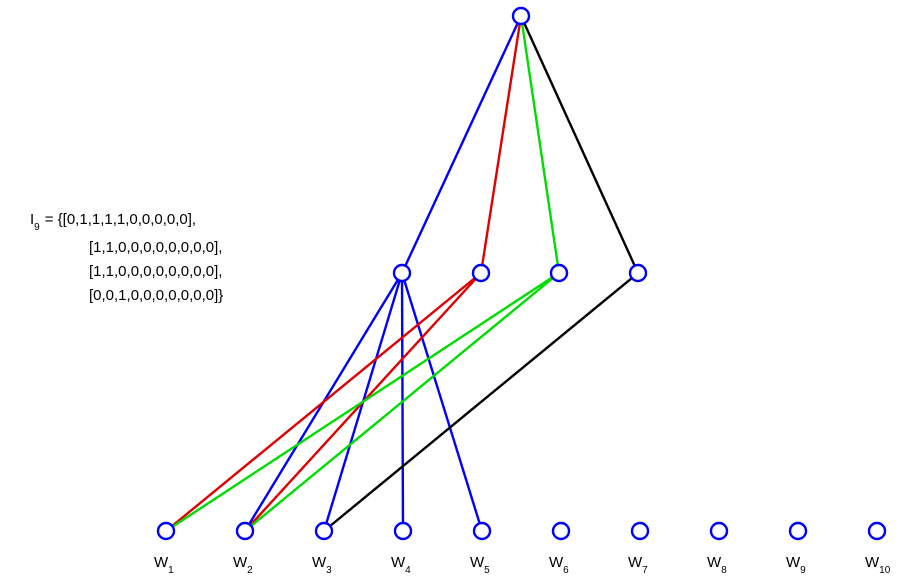 The width and height of the screenshot is (900, 580). Describe the element at coordinates (521, 16) in the screenshot. I see `root-node` at that location.